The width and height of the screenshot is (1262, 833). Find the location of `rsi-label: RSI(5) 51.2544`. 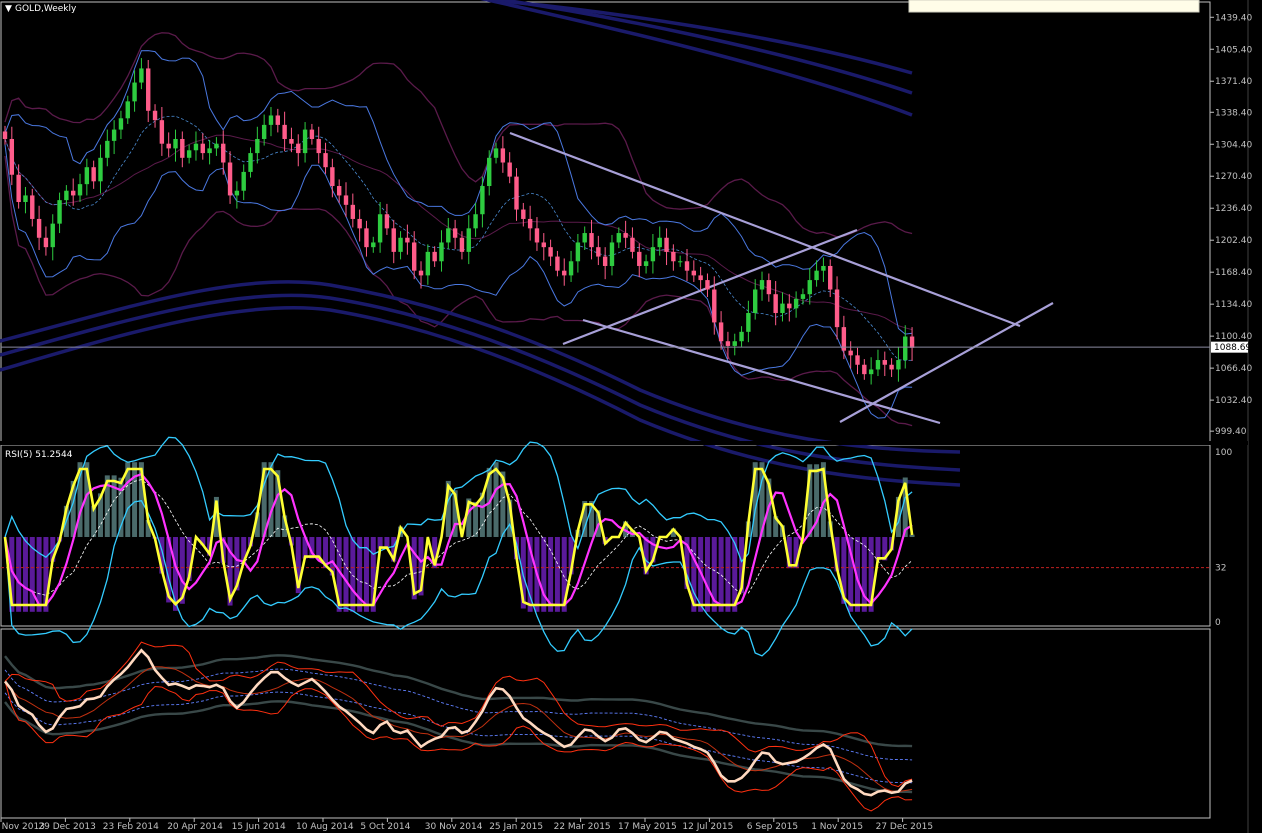

rsi-label: RSI(5) 51.2544 is located at coordinates (39, 455).